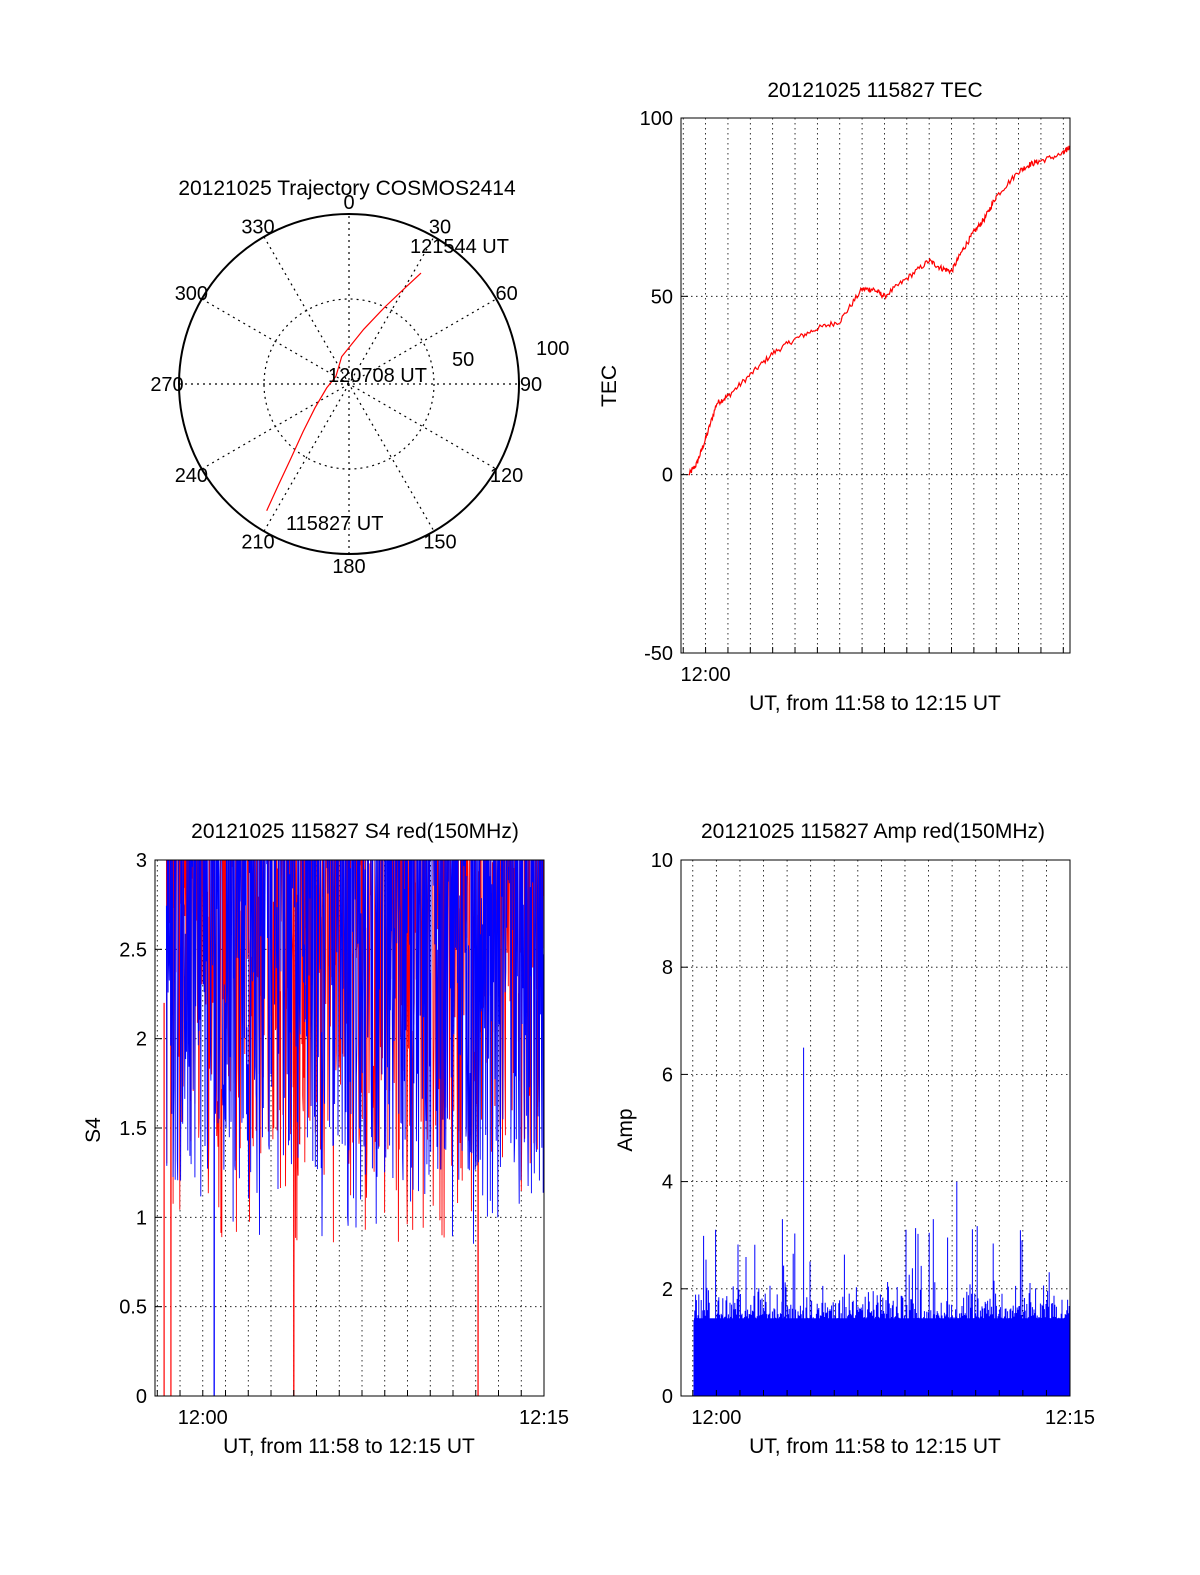 This screenshot has height=1575, width=1200. Describe the element at coordinates (440, 227) in the screenshot. I see `azimuth-label: 30` at that location.